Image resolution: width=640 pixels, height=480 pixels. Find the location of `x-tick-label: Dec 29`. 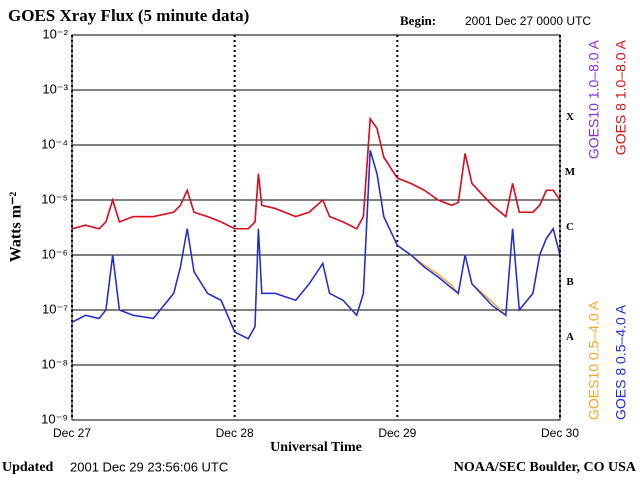

x-tick-label: Dec 29 is located at coordinates (397, 433).